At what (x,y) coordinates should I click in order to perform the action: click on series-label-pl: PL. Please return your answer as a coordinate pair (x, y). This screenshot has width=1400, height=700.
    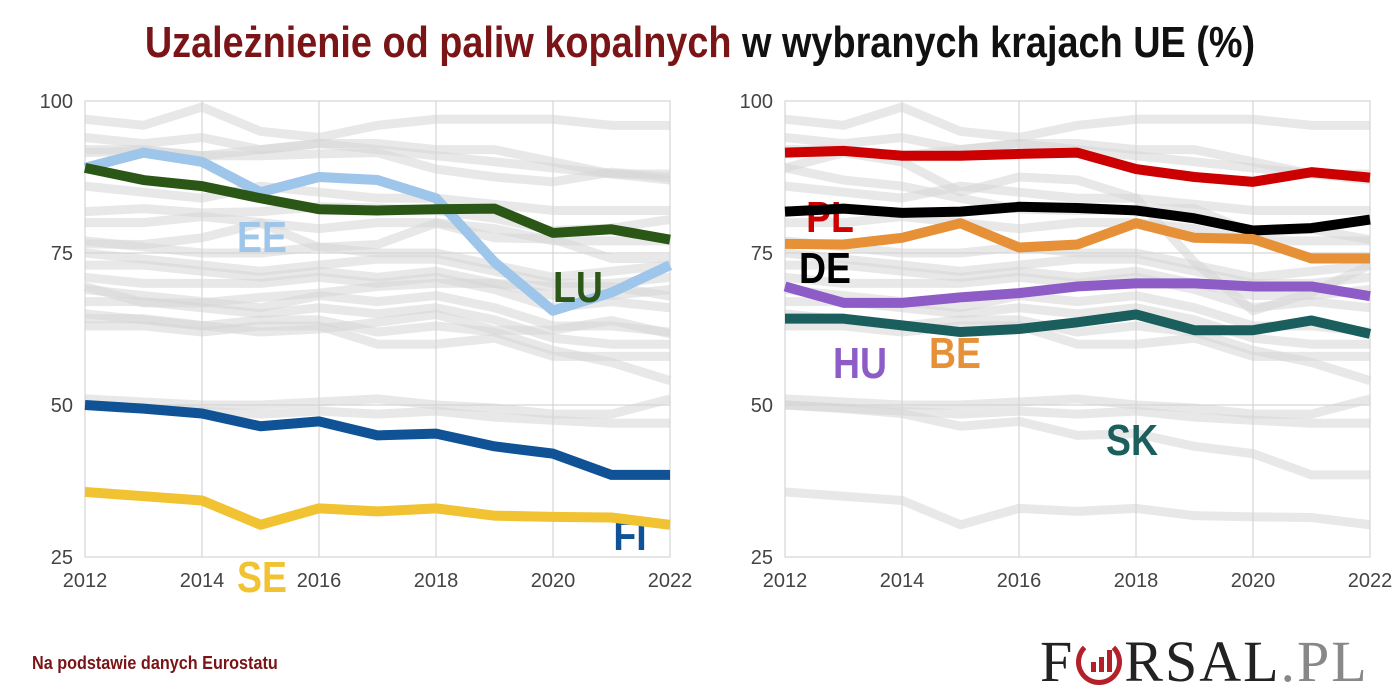
    Looking at the image, I should click on (830, 217).